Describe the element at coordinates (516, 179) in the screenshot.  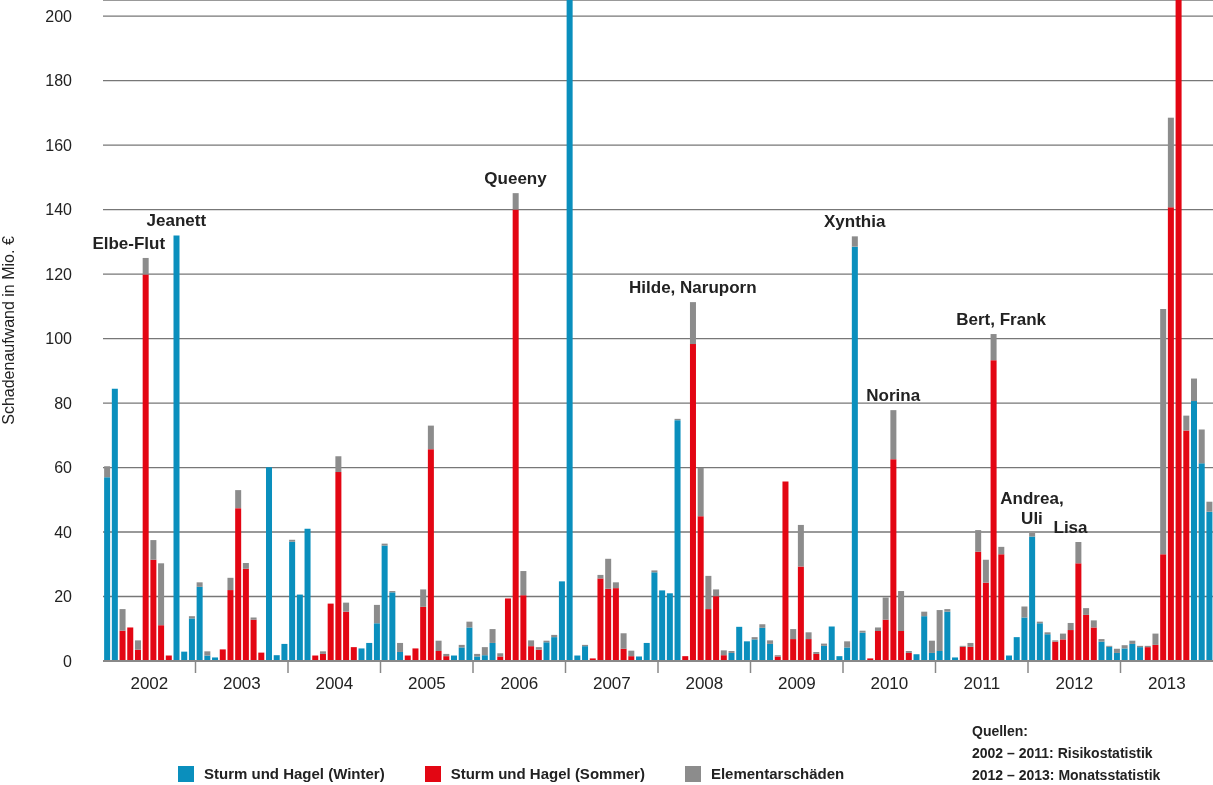
I see `annotation: Queeny` at that location.